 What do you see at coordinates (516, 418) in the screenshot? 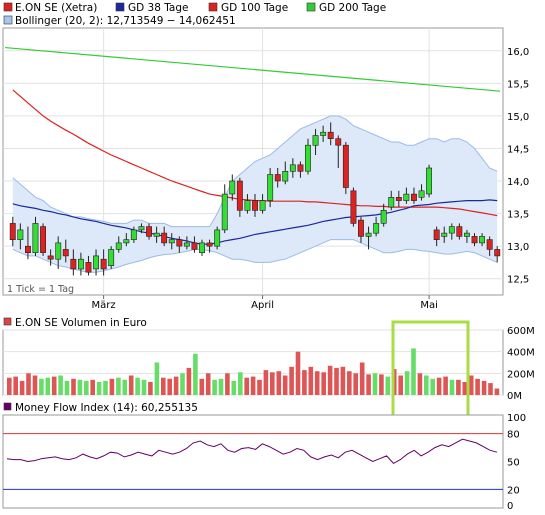
I see `mfi-y-tick-label: 100` at bounding box center [516, 418].